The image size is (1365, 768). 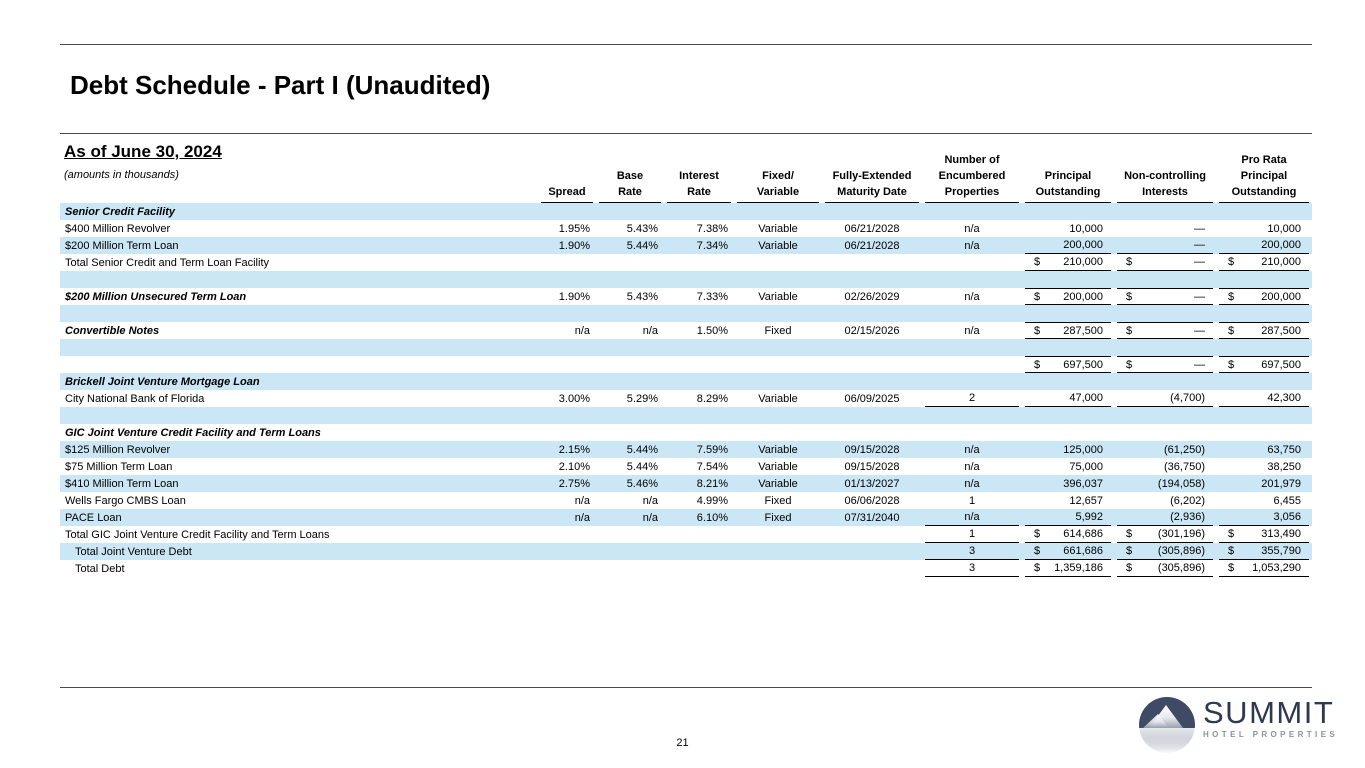 I want to click on cell-principal-outstanding: 396,037, so click(x=1083, y=483).